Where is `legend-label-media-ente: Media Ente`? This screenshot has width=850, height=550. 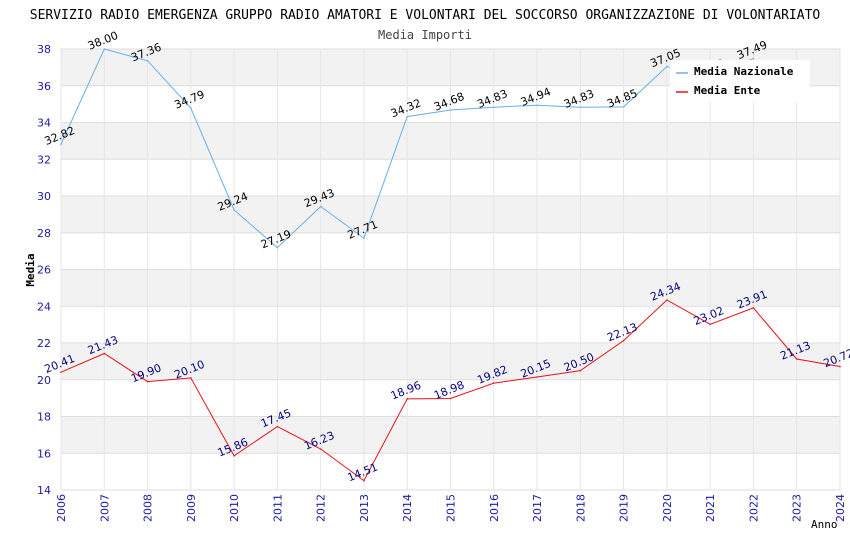 legend-label-media-ente: Media Ente is located at coordinates (727, 90).